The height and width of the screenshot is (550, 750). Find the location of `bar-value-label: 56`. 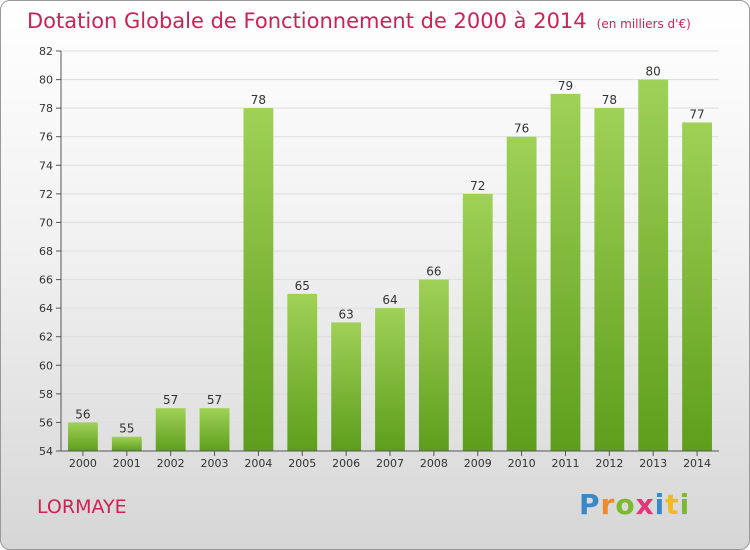

bar-value-label: 56 is located at coordinates (82, 414).